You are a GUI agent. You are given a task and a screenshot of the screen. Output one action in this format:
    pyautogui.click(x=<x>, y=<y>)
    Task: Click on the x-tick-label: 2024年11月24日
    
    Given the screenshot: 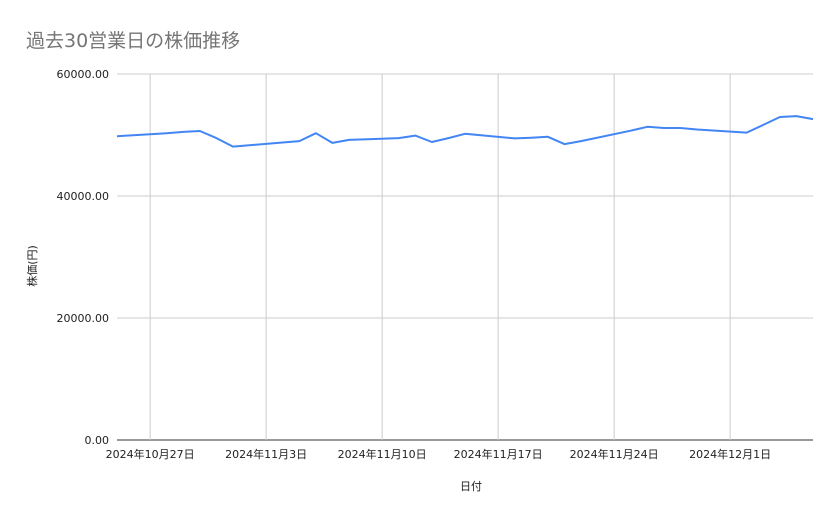 What is the action you would take?
    pyautogui.click(x=614, y=454)
    